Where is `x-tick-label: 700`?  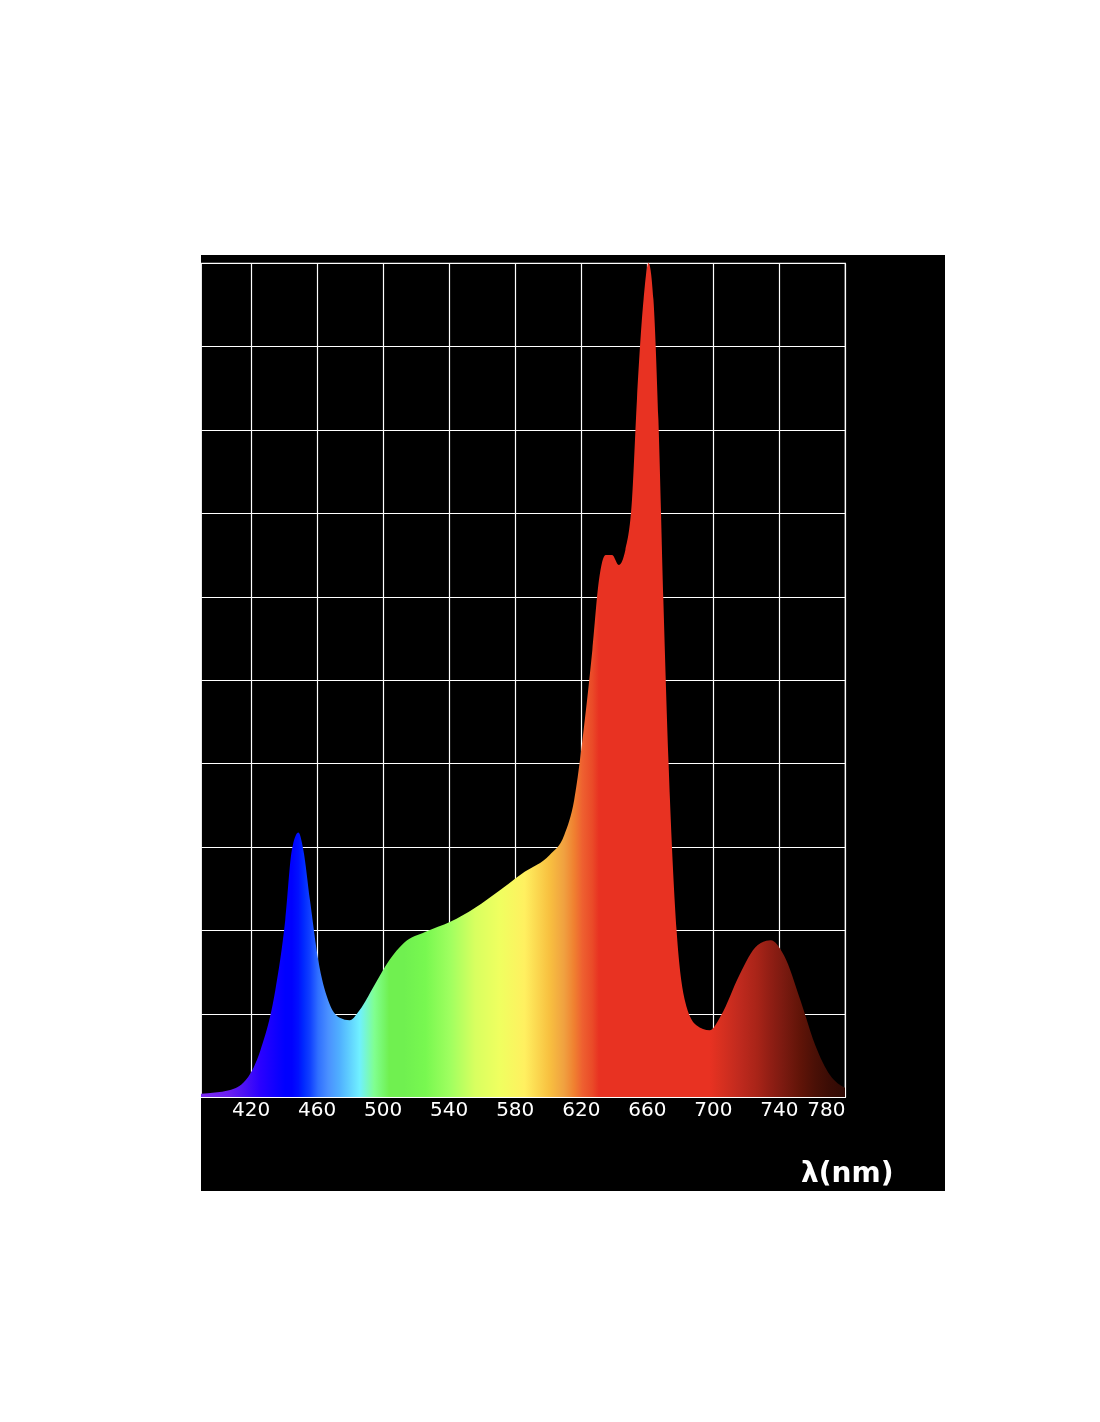
x-tick-label: 700 is located at coordinates (713, 1108).